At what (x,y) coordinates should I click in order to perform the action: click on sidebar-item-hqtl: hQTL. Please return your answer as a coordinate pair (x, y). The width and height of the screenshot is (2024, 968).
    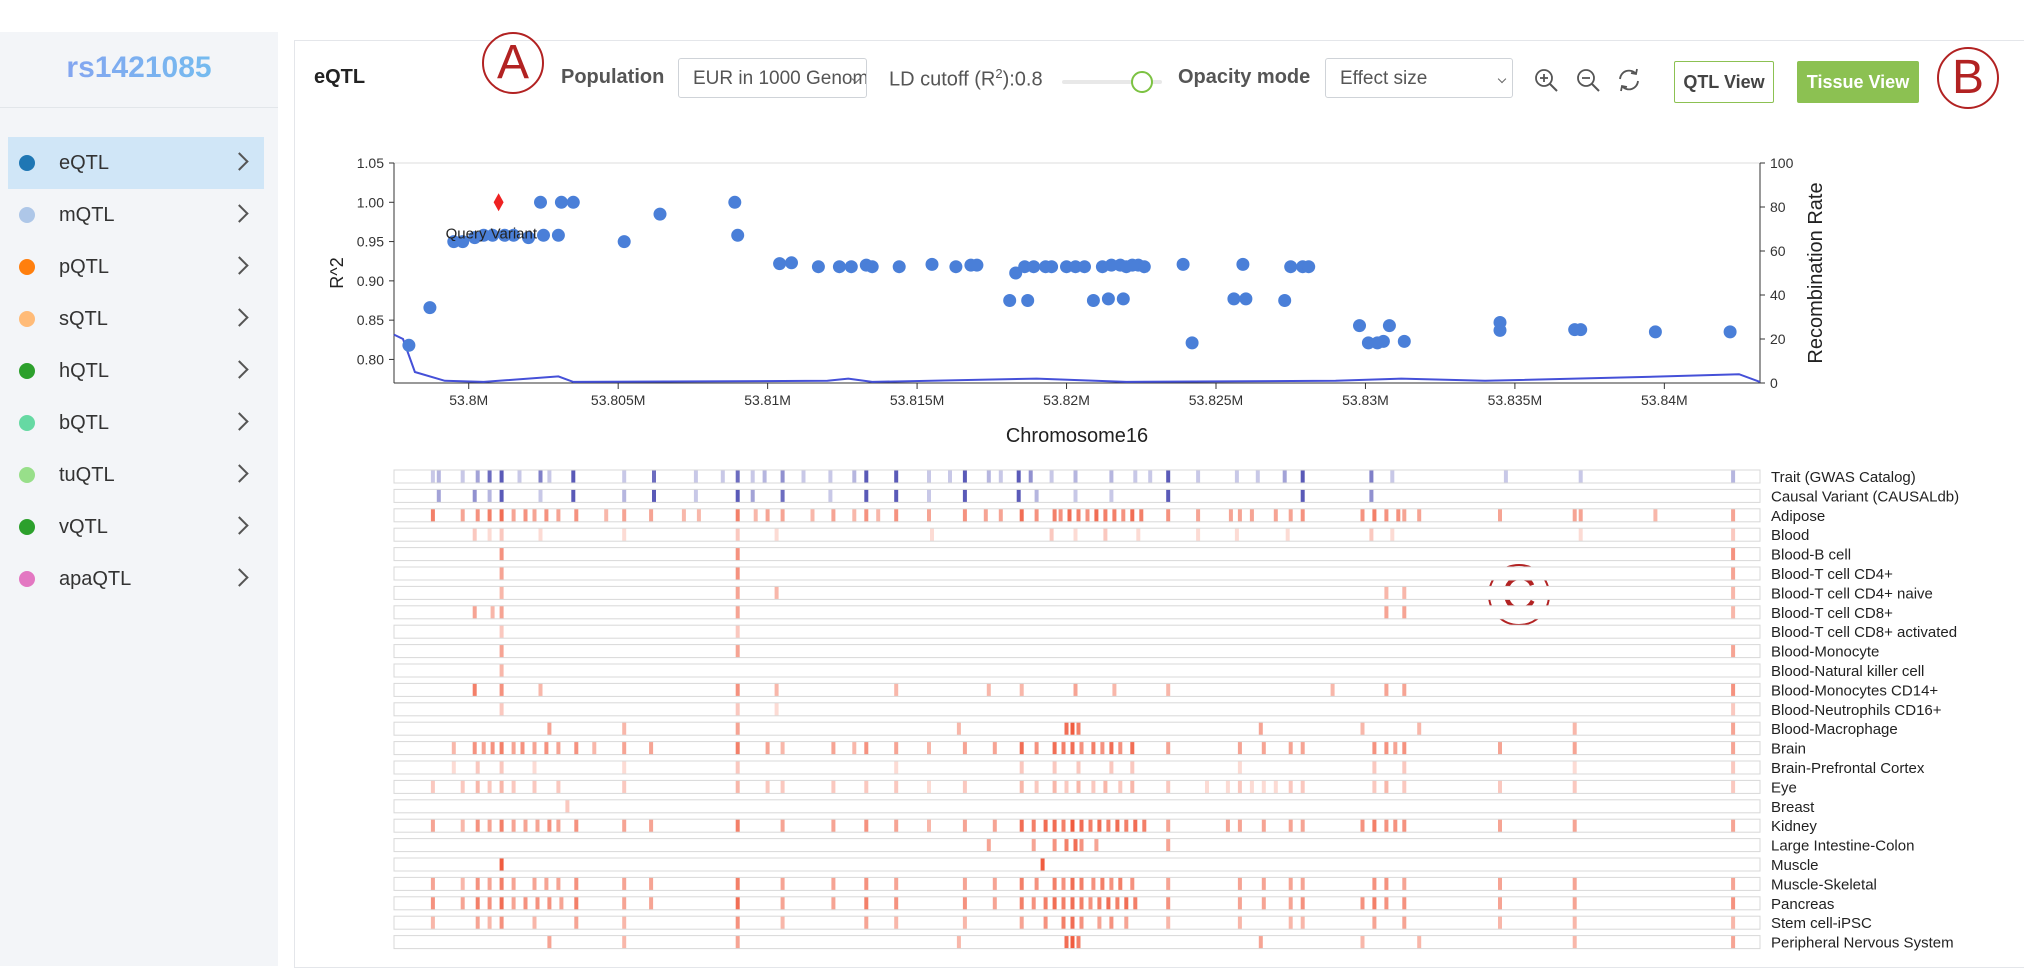
    Looking at the image, I should click on (136, 371).